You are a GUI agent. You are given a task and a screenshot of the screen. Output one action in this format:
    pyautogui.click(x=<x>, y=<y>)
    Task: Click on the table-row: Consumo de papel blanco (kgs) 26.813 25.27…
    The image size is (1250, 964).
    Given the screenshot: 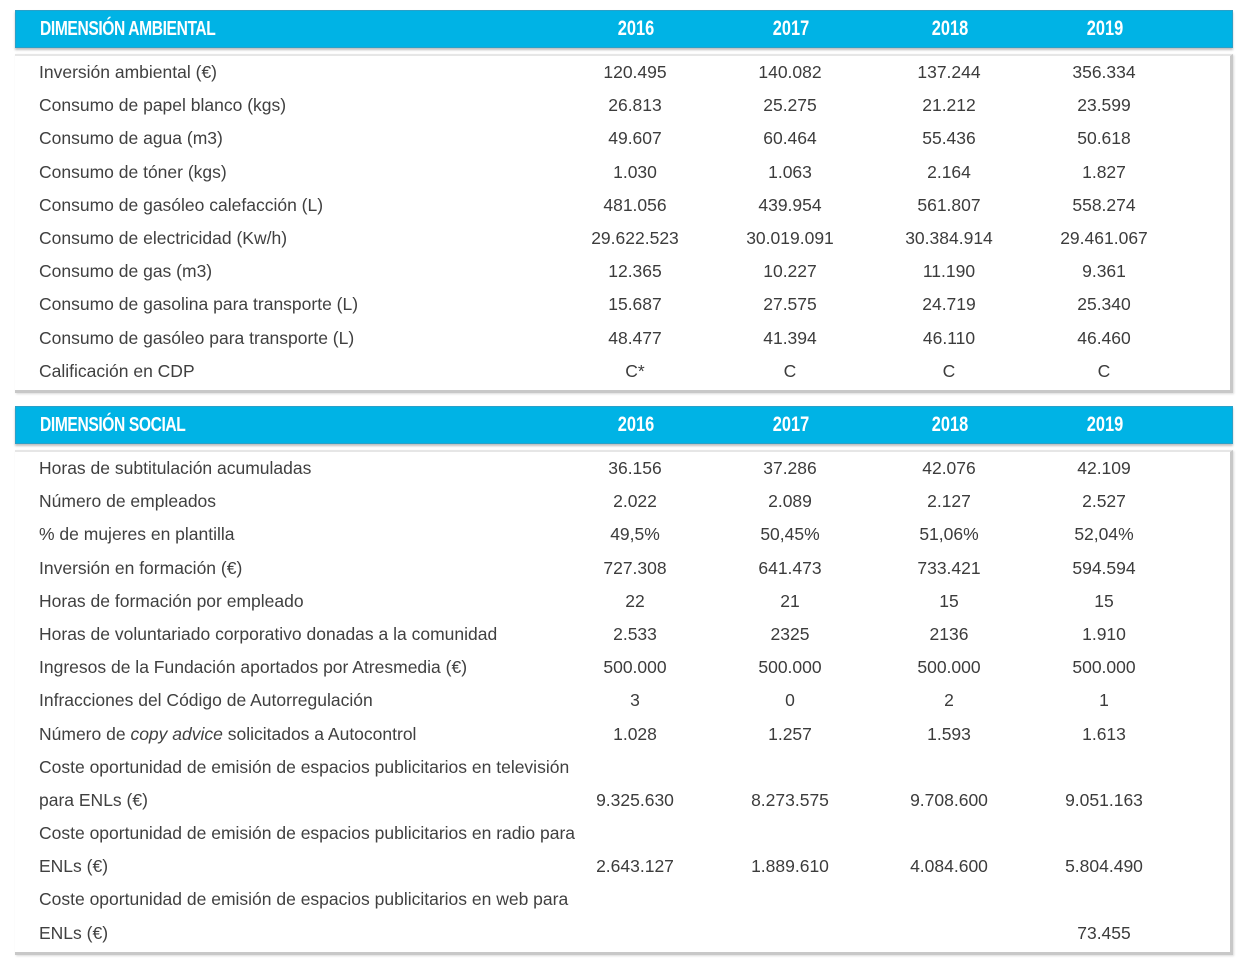 What is the action you would take?
    pyautogui.click(x=622, y=105)
    